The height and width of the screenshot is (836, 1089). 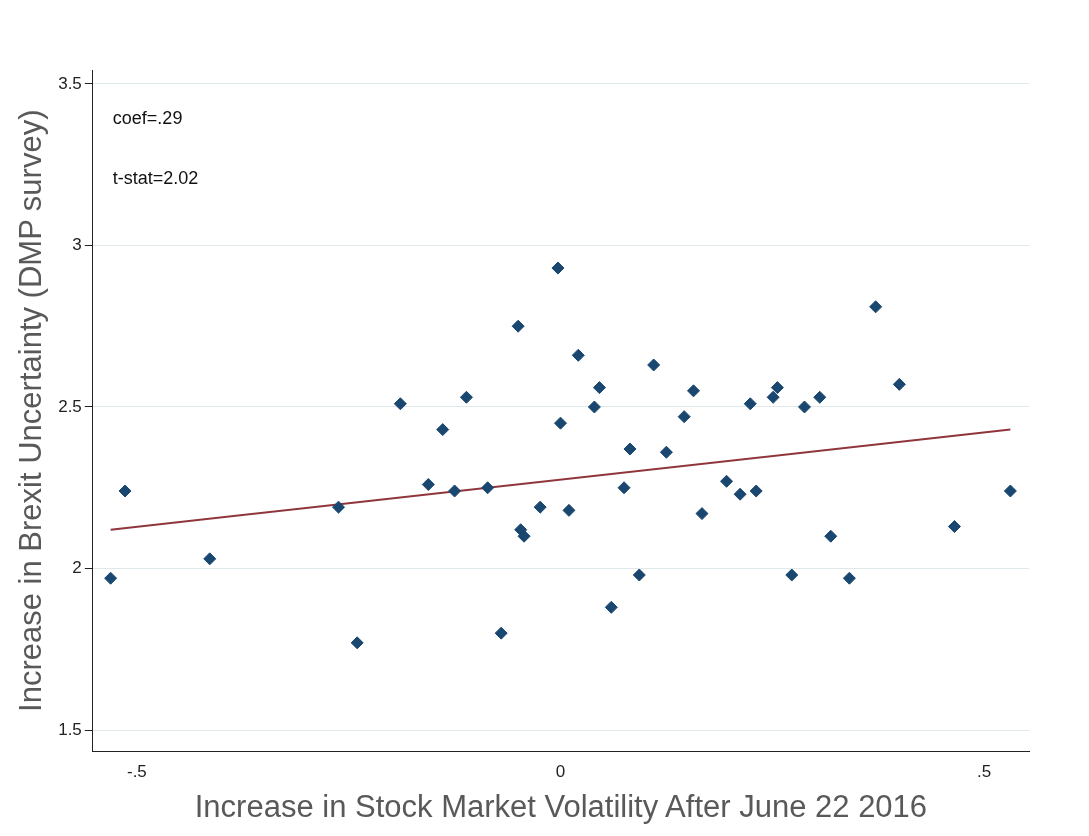 What do you see at coordinates (561, 806) in the screenshot?
I see `x-axis-title: Increase in Stock Market Volatility After June 22 2016` at bounding box center [561, 806].